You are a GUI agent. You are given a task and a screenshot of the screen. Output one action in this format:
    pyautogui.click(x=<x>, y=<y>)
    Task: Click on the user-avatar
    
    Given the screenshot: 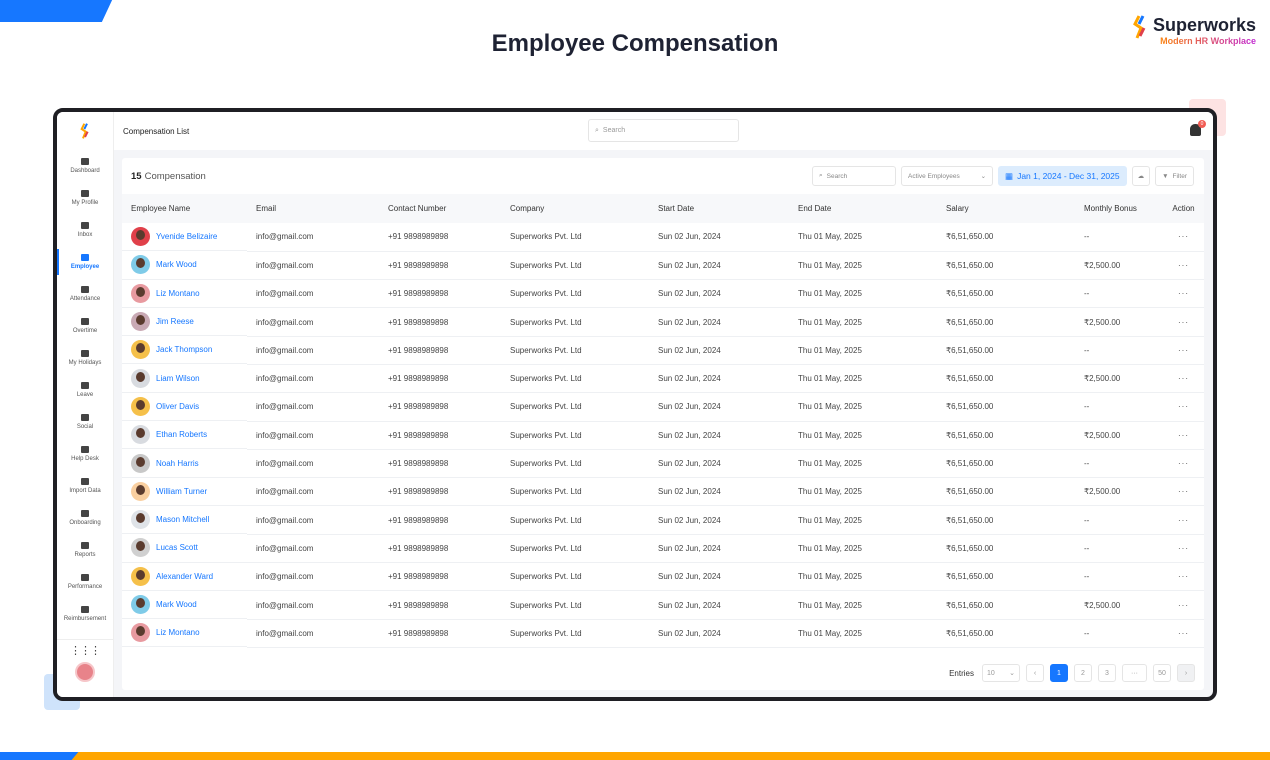 What is the action you would take?
    pyautogui.click(x=85, y=672)
    